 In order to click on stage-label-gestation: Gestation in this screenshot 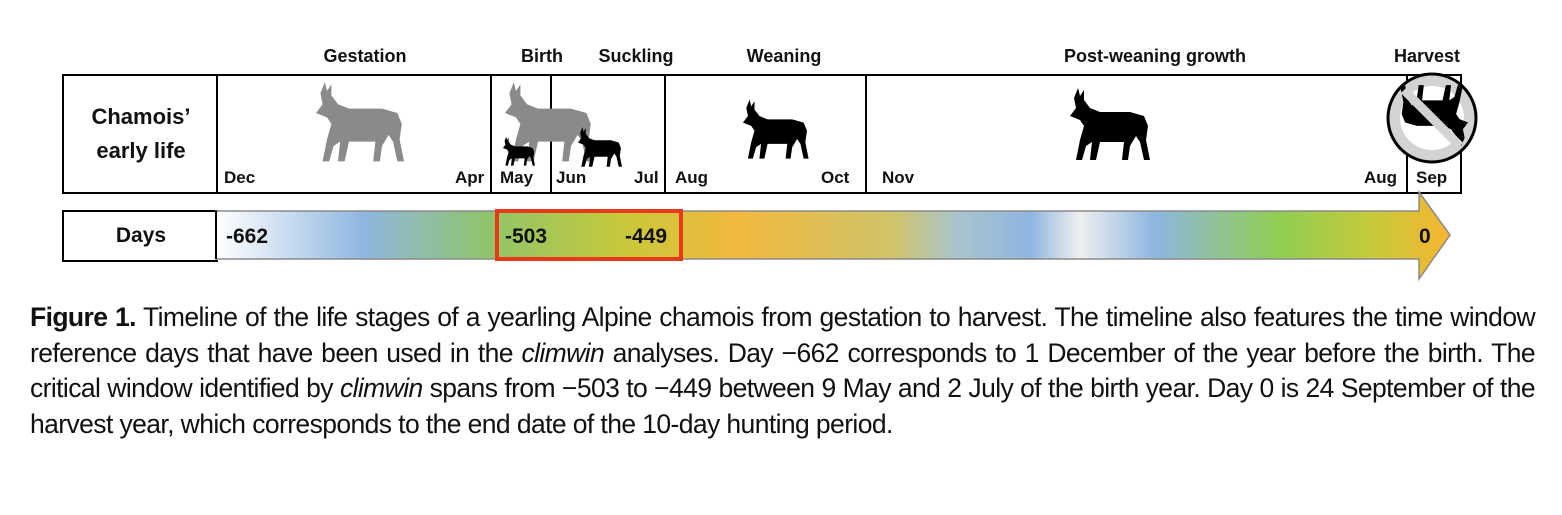, I will do `click(365, 56)`.